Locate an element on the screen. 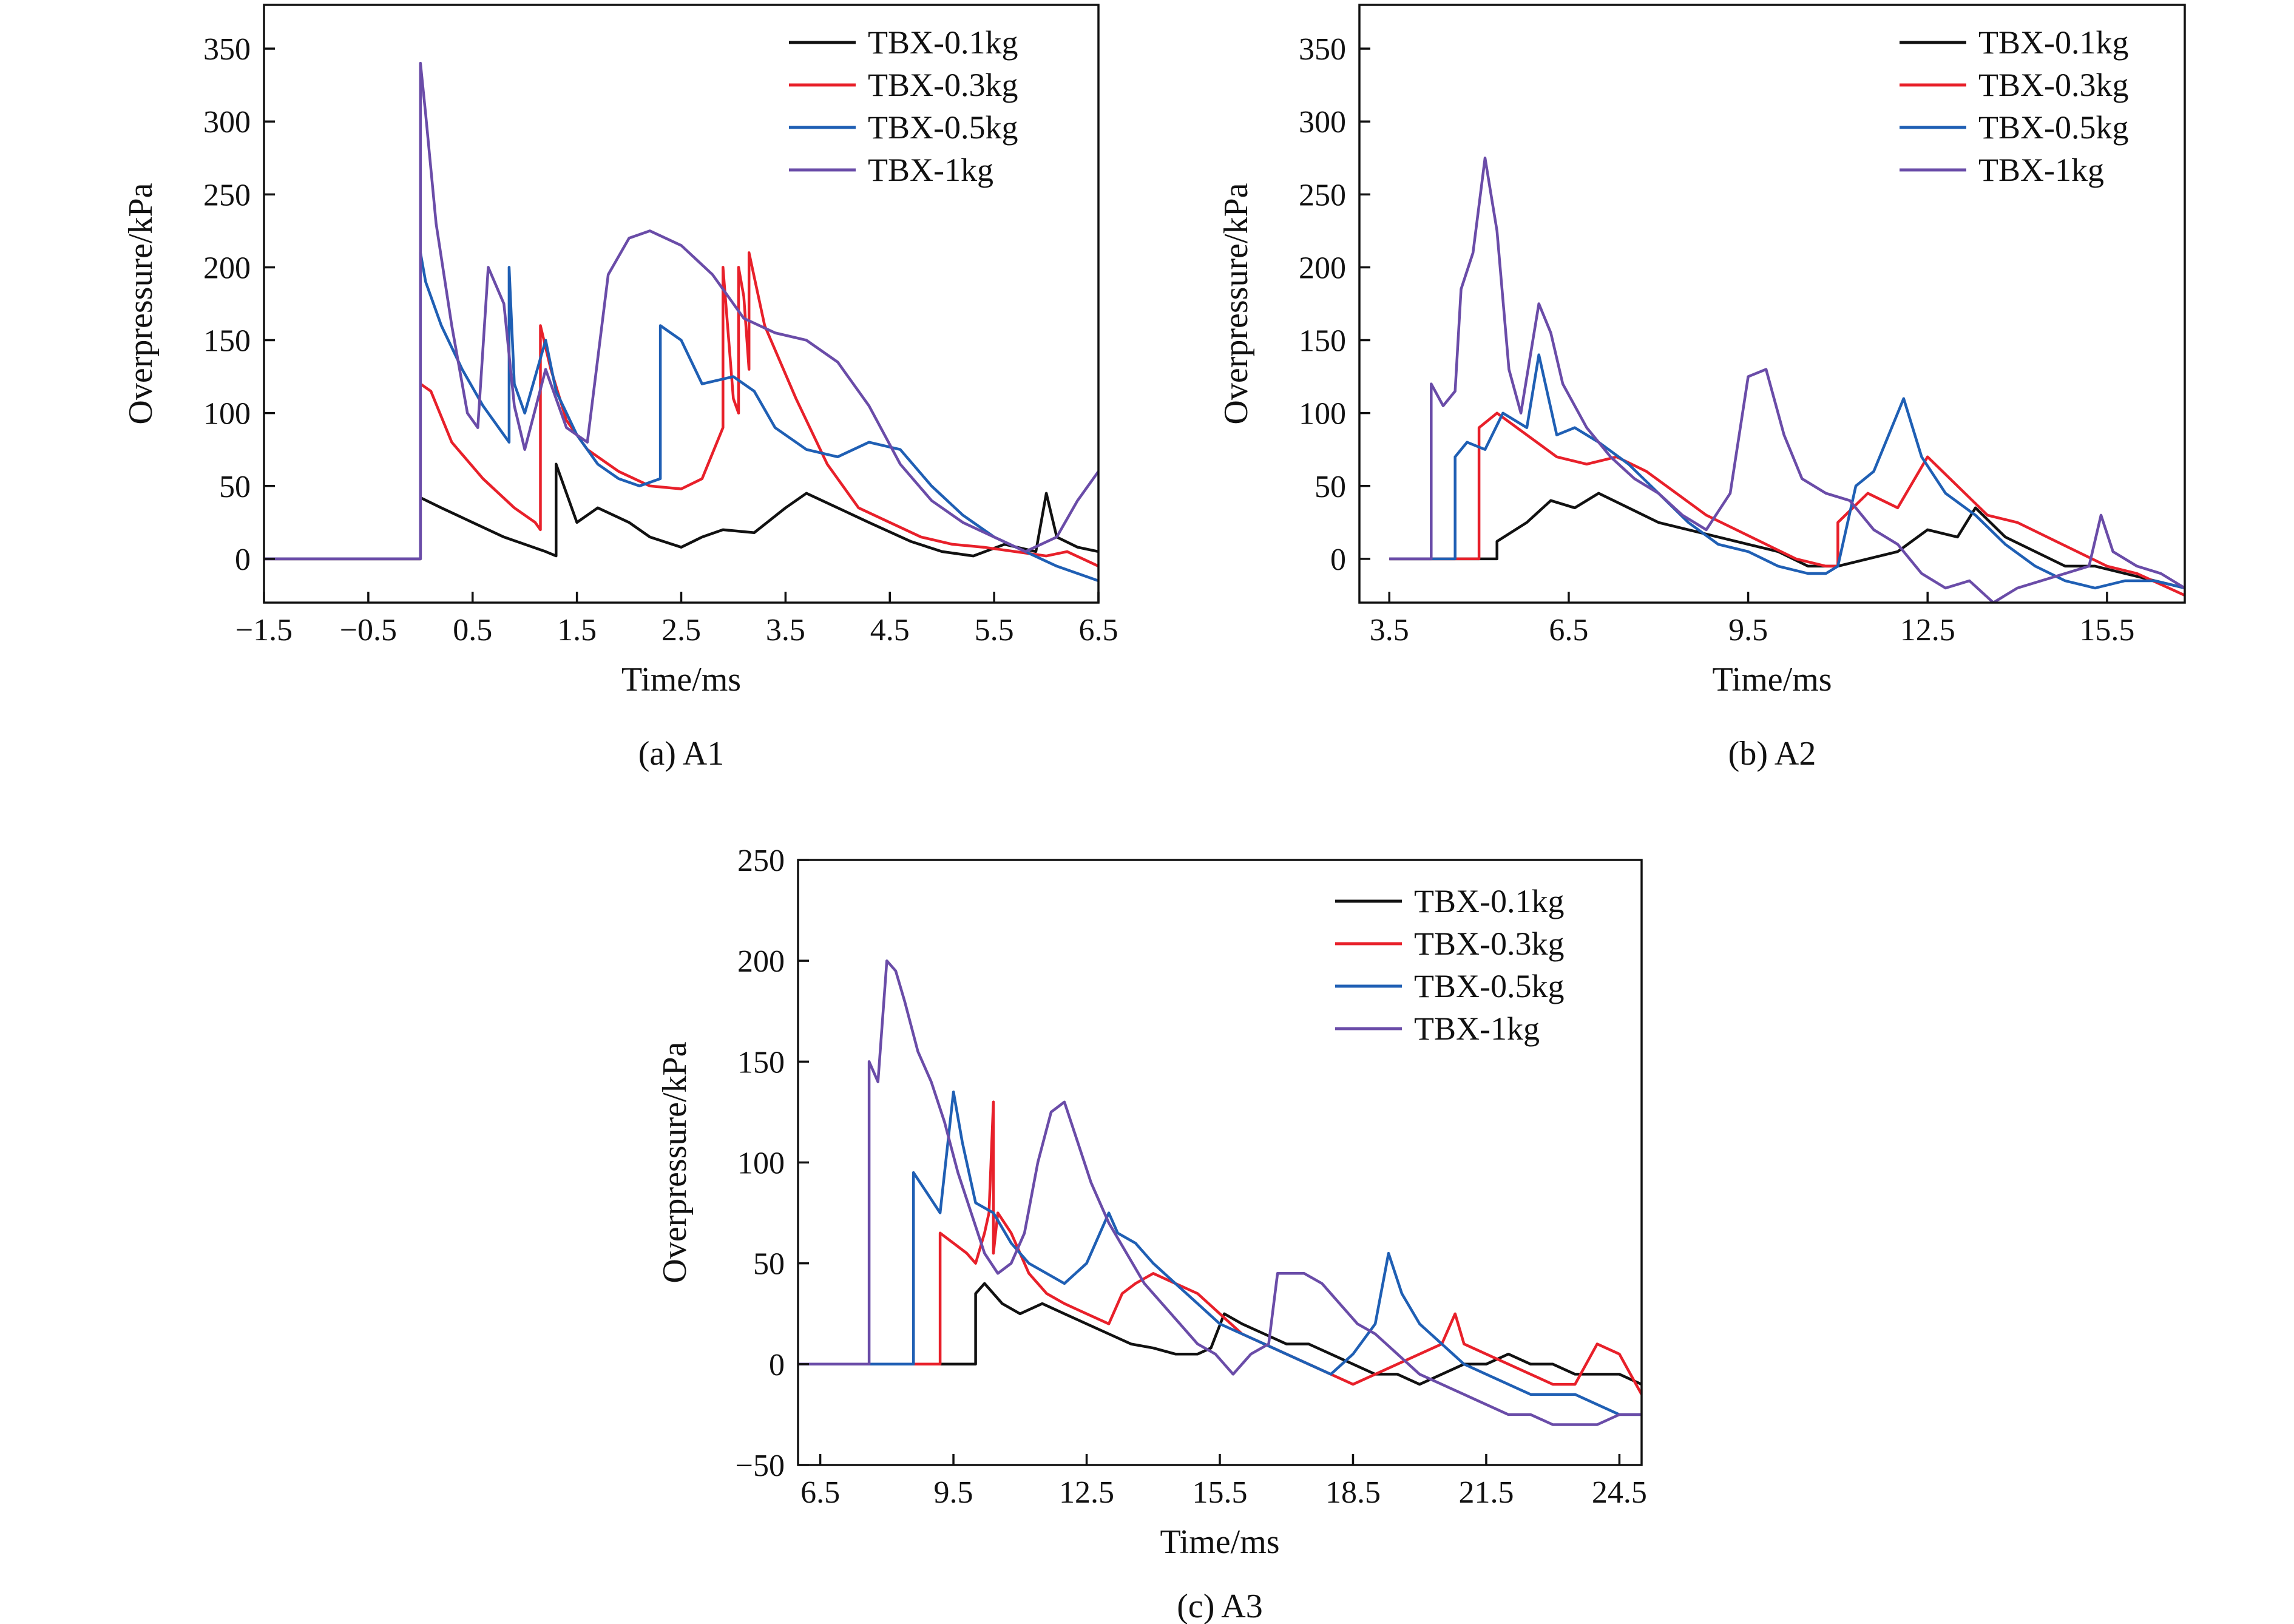  x-tick-label: 0.5 is located at coordinates (472, 630).